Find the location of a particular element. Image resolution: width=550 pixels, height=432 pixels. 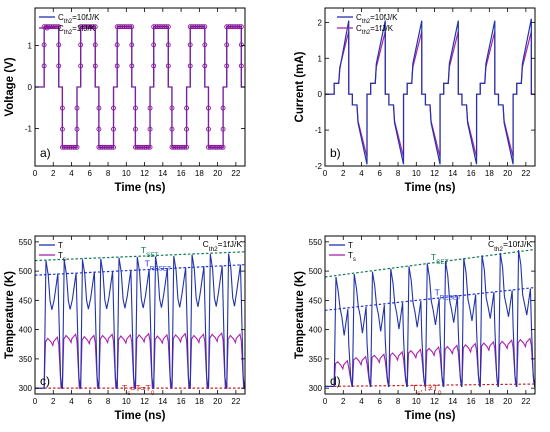

legend-marker is located at coordinates (47, 28).